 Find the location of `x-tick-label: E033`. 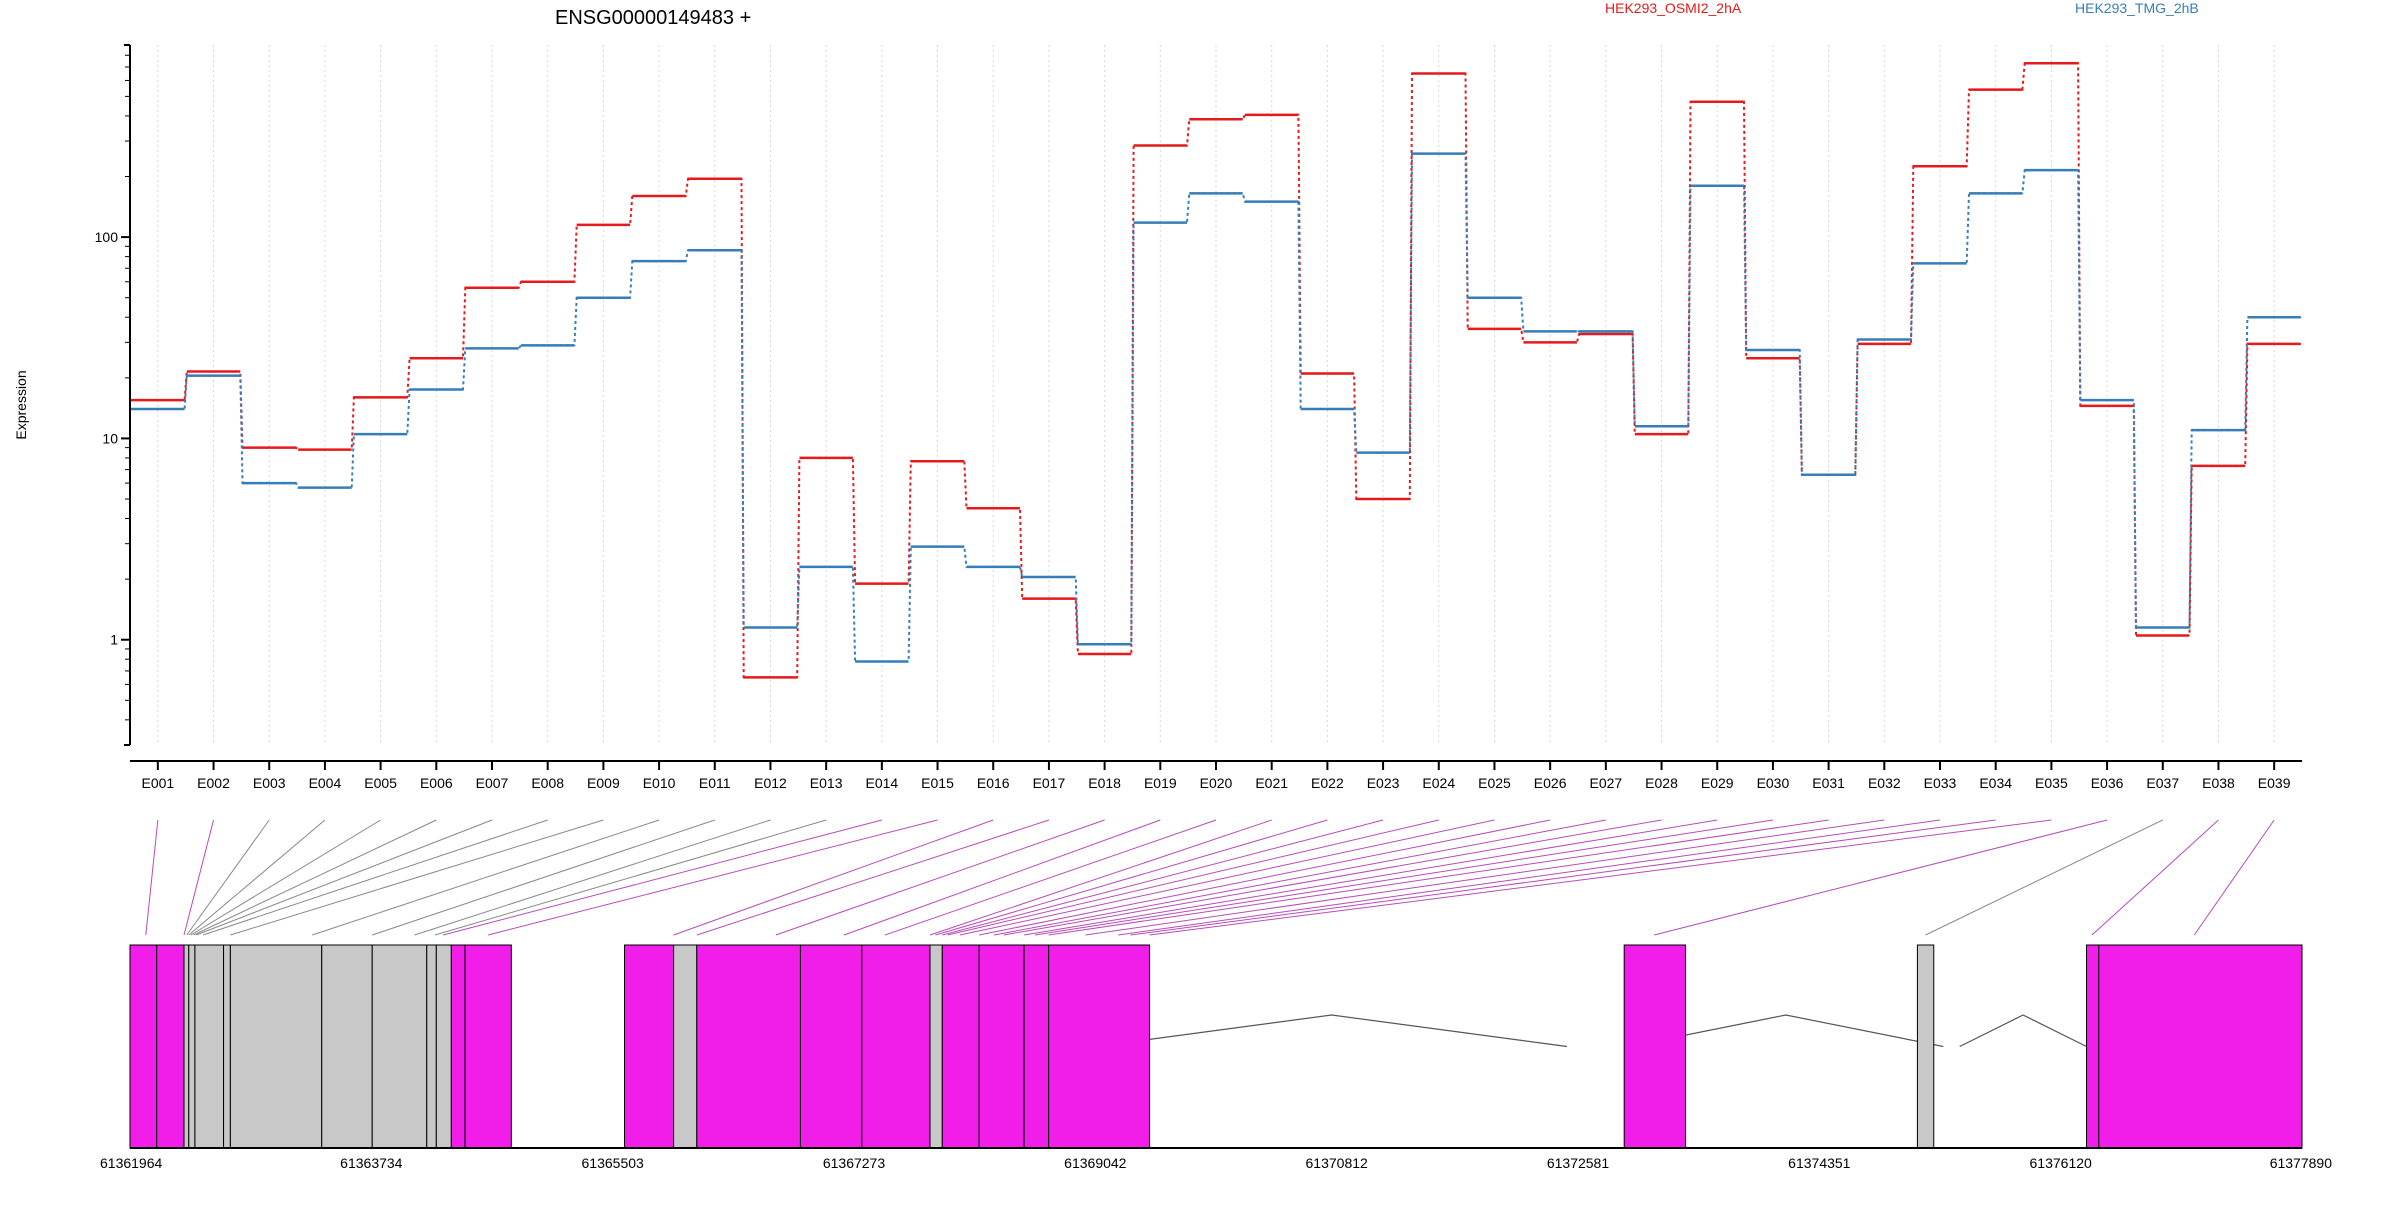

x-tick-label: E033 is located at coordinates (1940, 783).